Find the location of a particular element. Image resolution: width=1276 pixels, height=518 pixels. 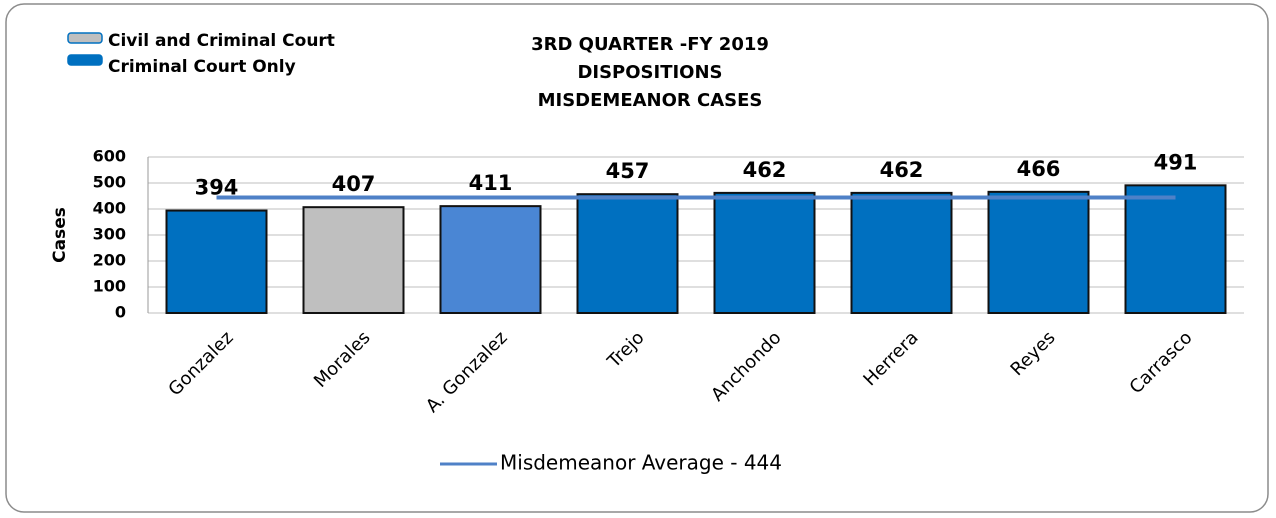

y-tick-label: 600 is located at coordinates (109, 156).